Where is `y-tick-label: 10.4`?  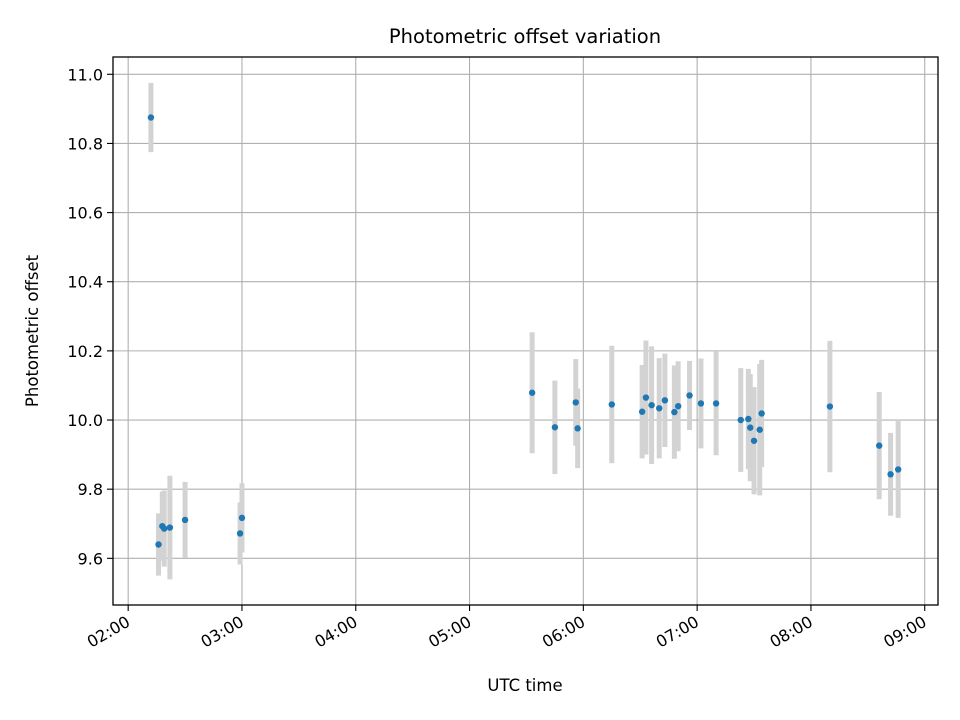 y-tick-label: 10.4 is located at coordinates (85, 282).